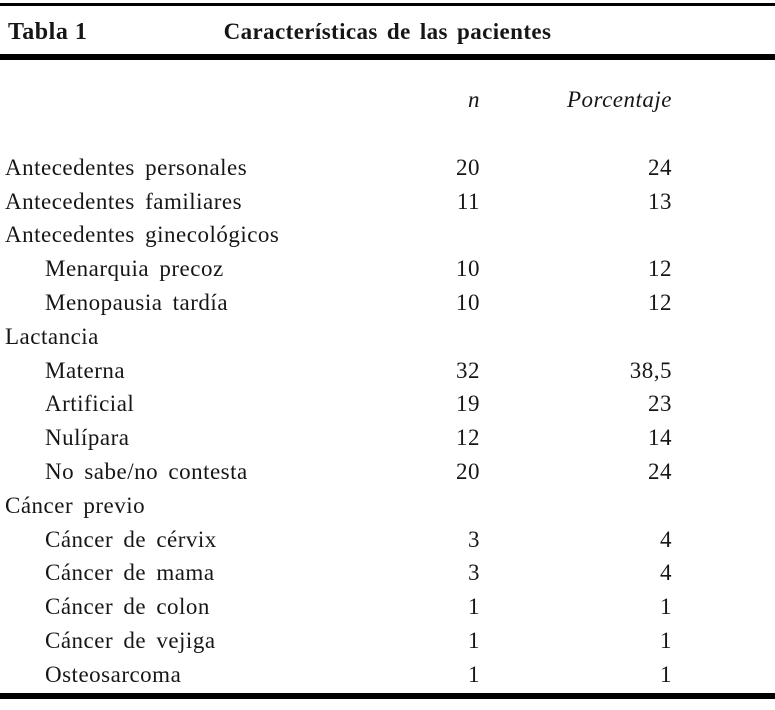 This screenshot has height=710, width=775. What do you see at coordinates (468, 370) in the screenshot?
I see `row-n-value: 32` at bounding box center [468, 370].